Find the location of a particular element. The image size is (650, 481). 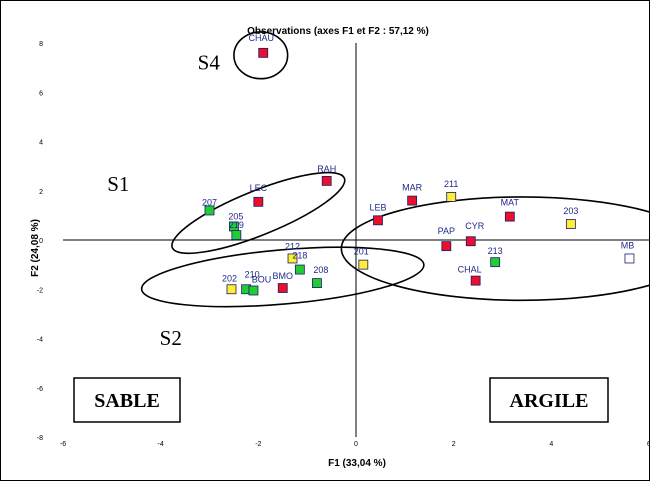

x-tick-label: 0 is located at coordinates (356, 444).